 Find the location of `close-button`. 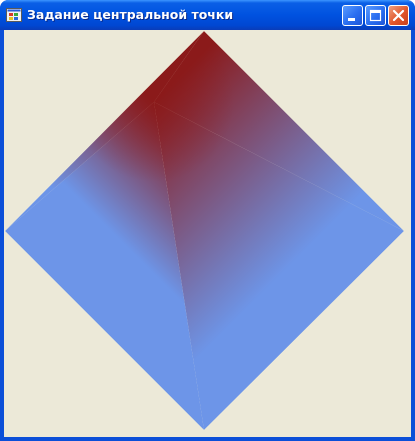

close-button is located at coordinates (398, 15).